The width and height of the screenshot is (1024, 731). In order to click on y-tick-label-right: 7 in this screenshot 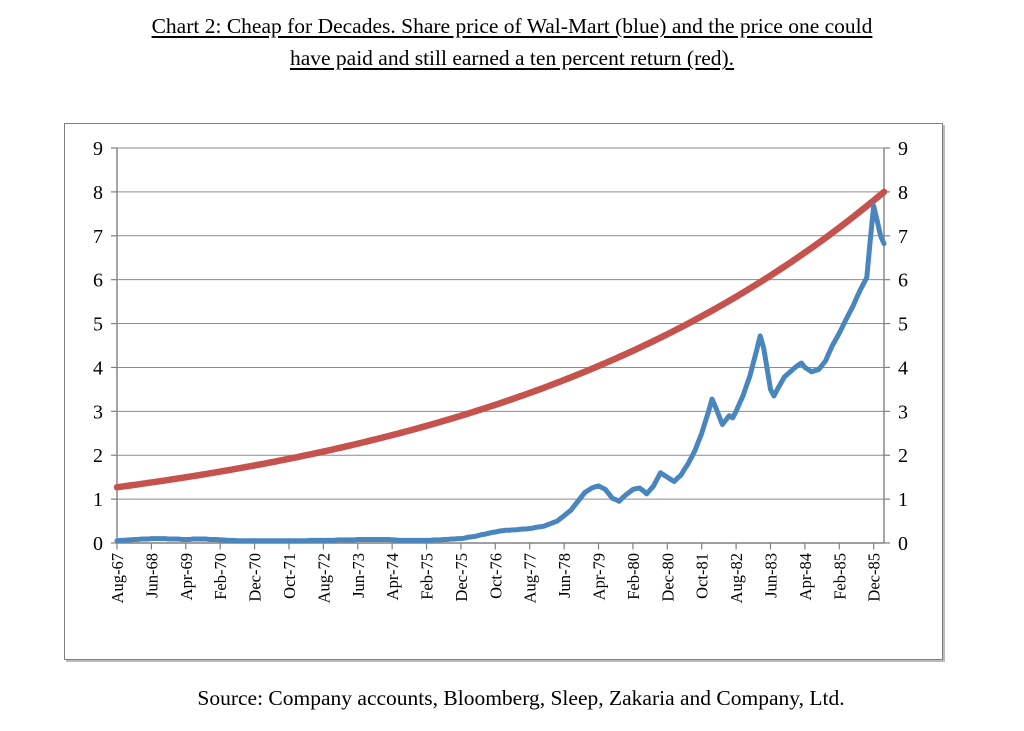, I will do `click(903, 237)`.